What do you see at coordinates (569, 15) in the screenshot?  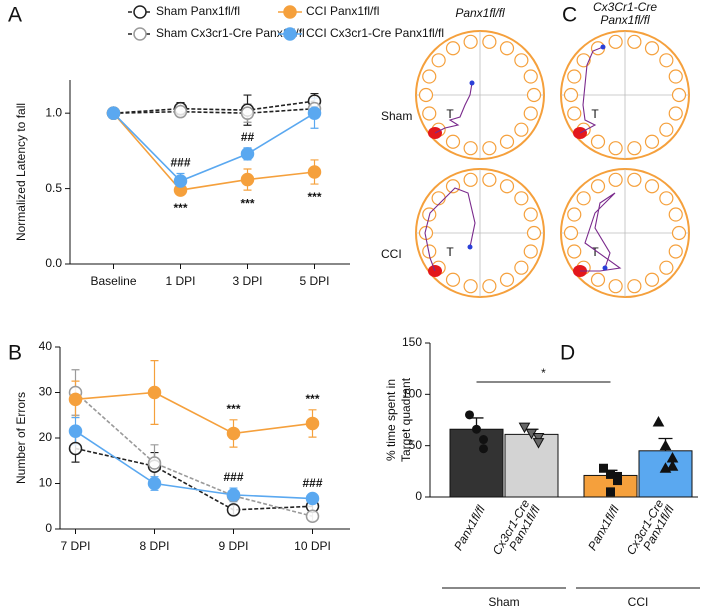 I see `panel-label: C` at bounding box center [569, 15].